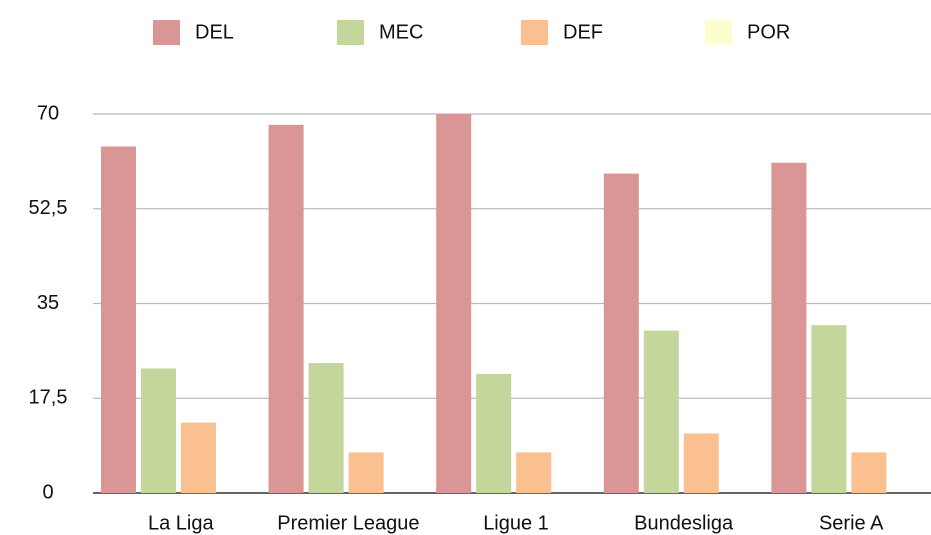  I want to click on x-tick-label: Bundesliga, so click(684, 523).